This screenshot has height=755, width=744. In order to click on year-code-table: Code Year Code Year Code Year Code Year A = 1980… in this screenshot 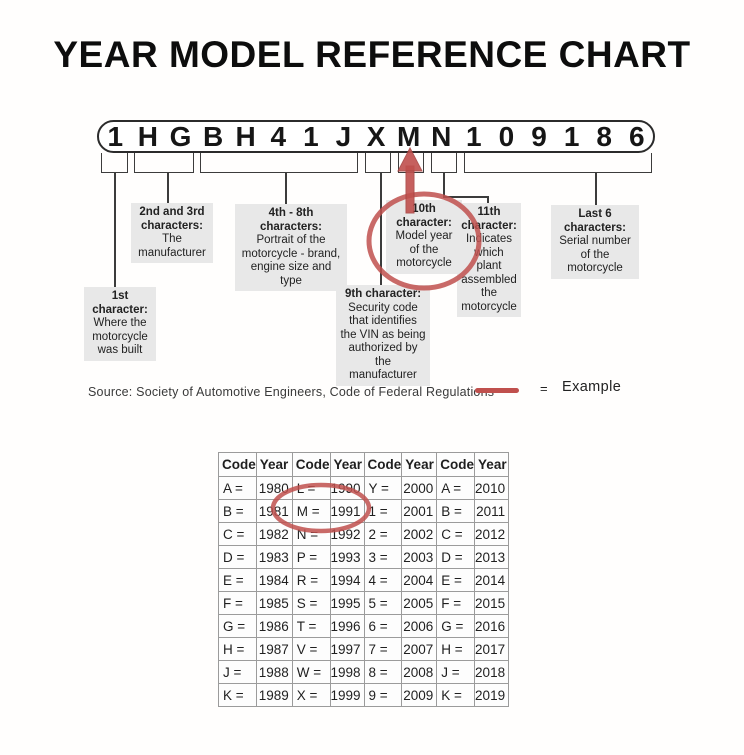, I will do `click(364, 579)`.